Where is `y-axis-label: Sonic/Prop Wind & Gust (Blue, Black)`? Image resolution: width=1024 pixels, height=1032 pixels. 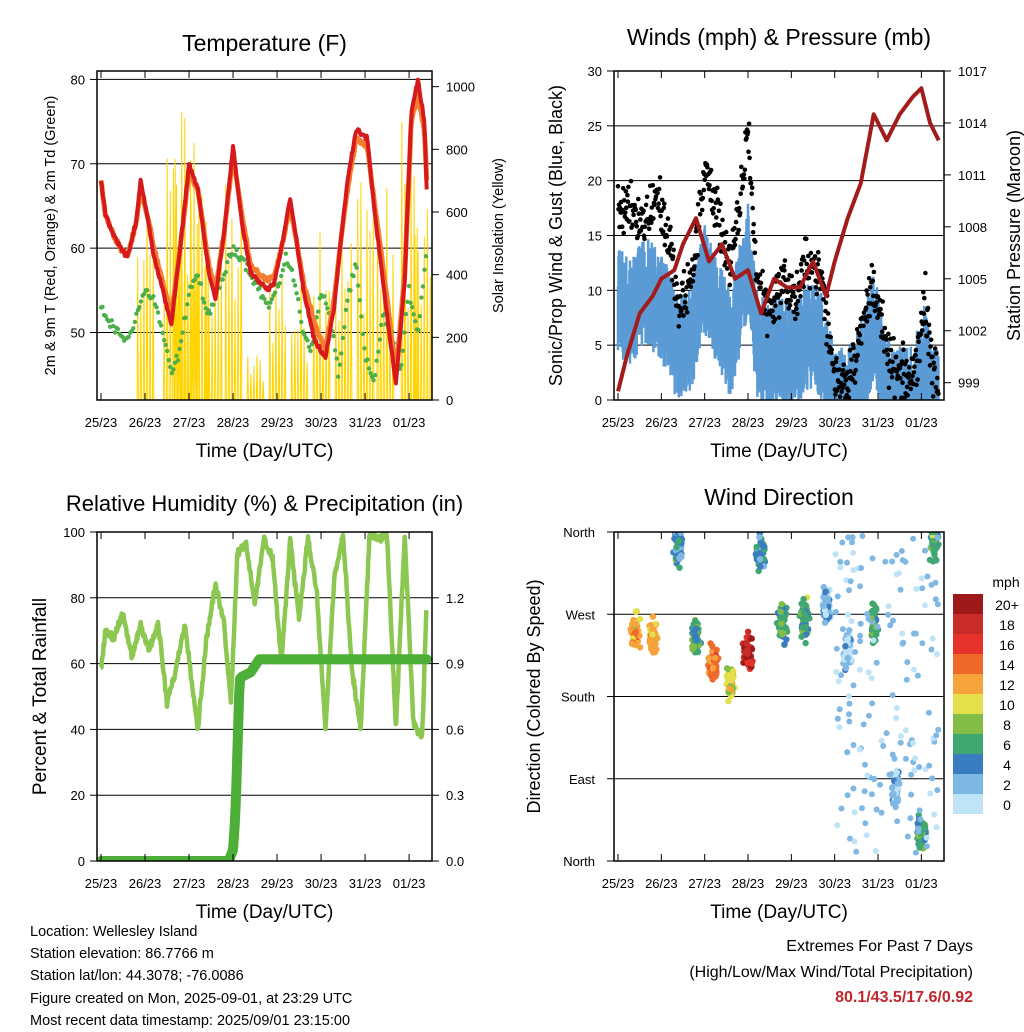
y-axis-label: Sonic/Prop Wind & Gust (Blue, Black) is located at coordinates (556, 235).